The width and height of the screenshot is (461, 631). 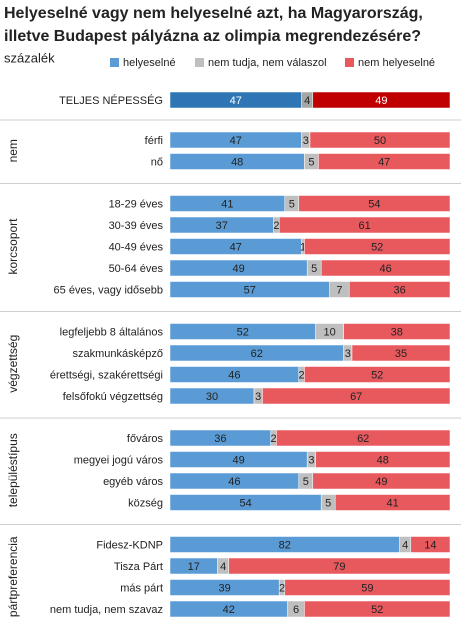 What do you see at coordinates (113, 397) in the screenshot?
I see `category-label: felsőfokú végzettség` at bounding box center [113, 397].